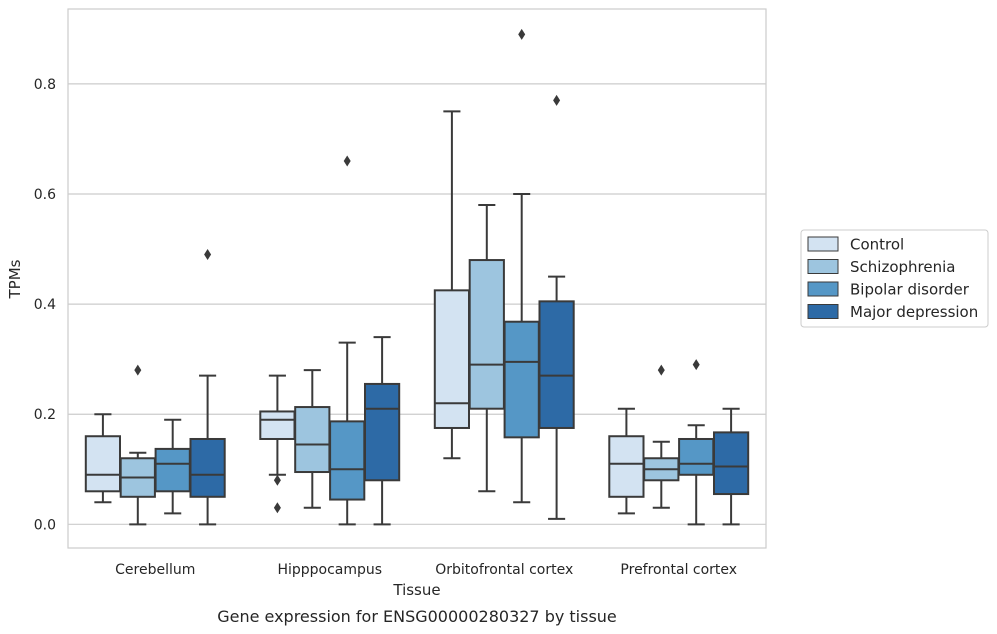  I want to click on y-axis-label: TPMs, so click(15, 279).